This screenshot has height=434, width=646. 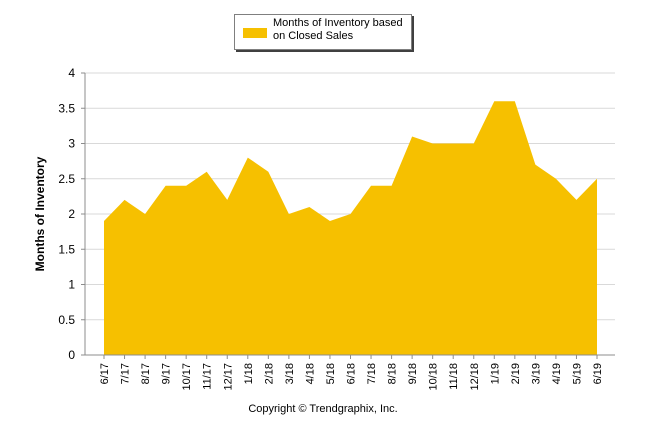 I want to click on x-tick-label: 12/18, so click(x=475, y=377).